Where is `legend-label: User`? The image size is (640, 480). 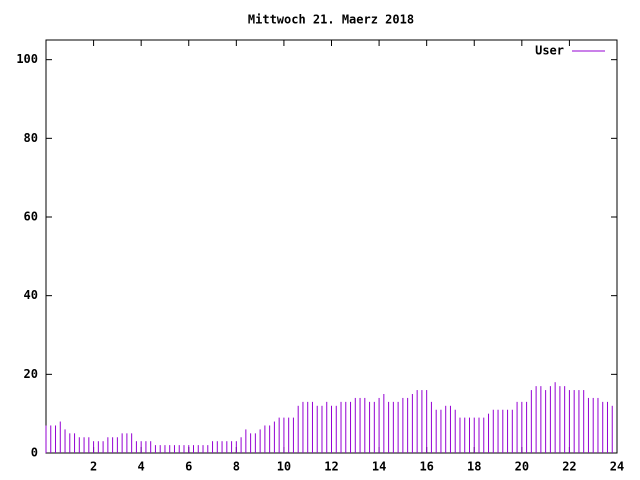
legend-label: User is located at coordinates (549, 51).